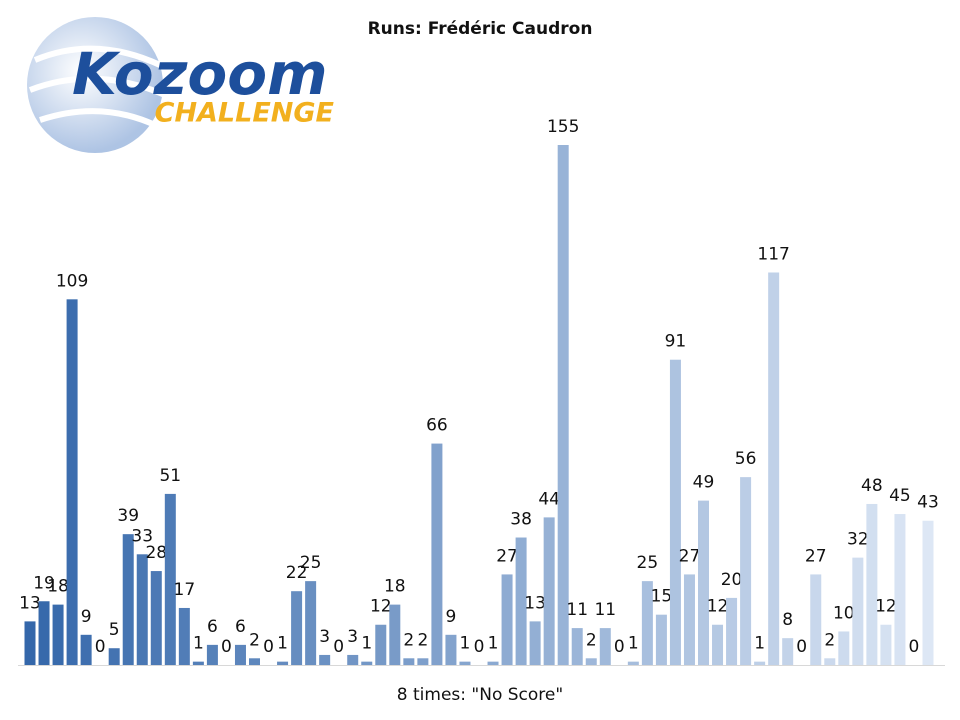 The image size is (960, 720). What do you see at coordinates (97, 86) in the screenshot?
I see `logo-swoosh` at bounding box center [97, 86].